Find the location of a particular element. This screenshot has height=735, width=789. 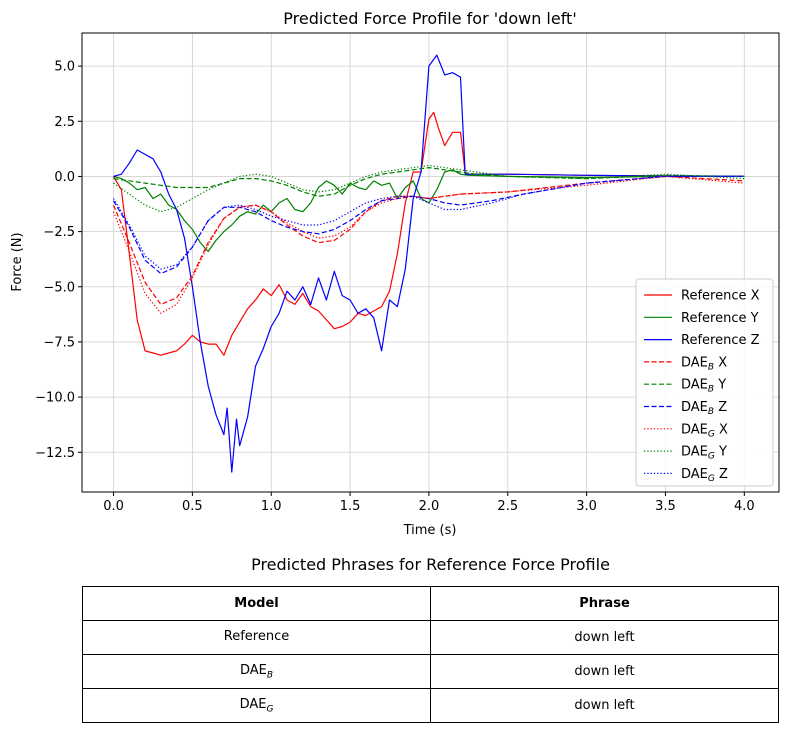

y-tick-label: −5.0 is located at coordinates (59, 287).